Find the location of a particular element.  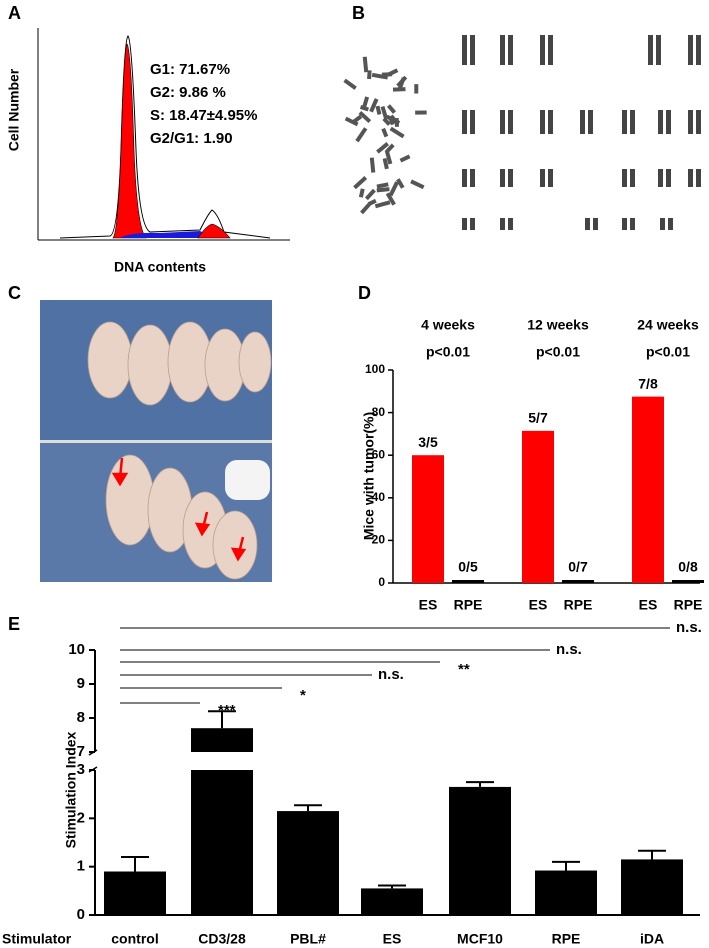

y-tick-label: 40 is located at coordinates (379, 497).